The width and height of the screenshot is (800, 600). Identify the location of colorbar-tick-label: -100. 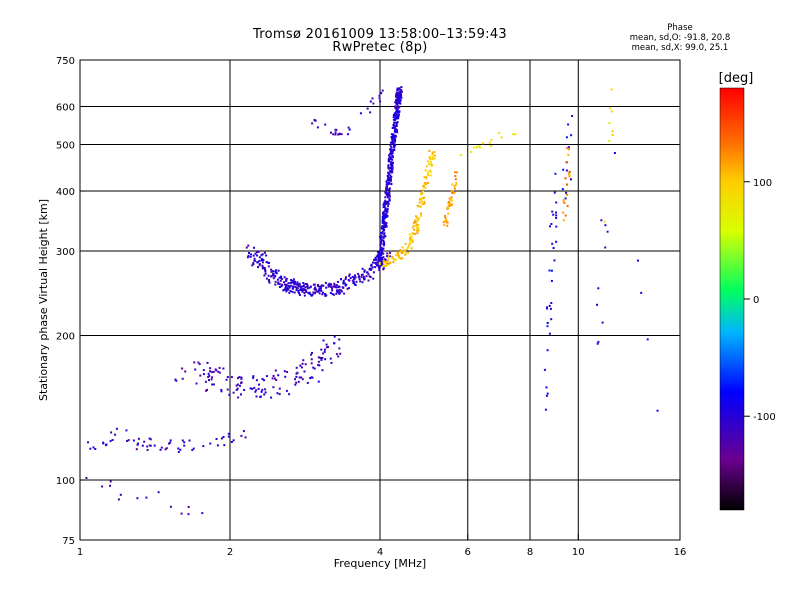
(764, 417).